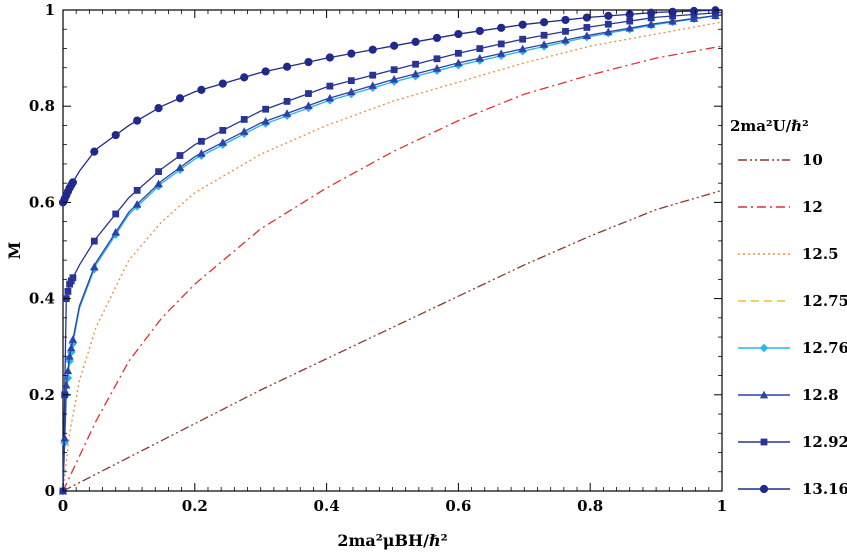 Image resolution: width=847 pixels, height=553 pixels. I want to click on y-tick-label: 0.8, so click(42, 106).